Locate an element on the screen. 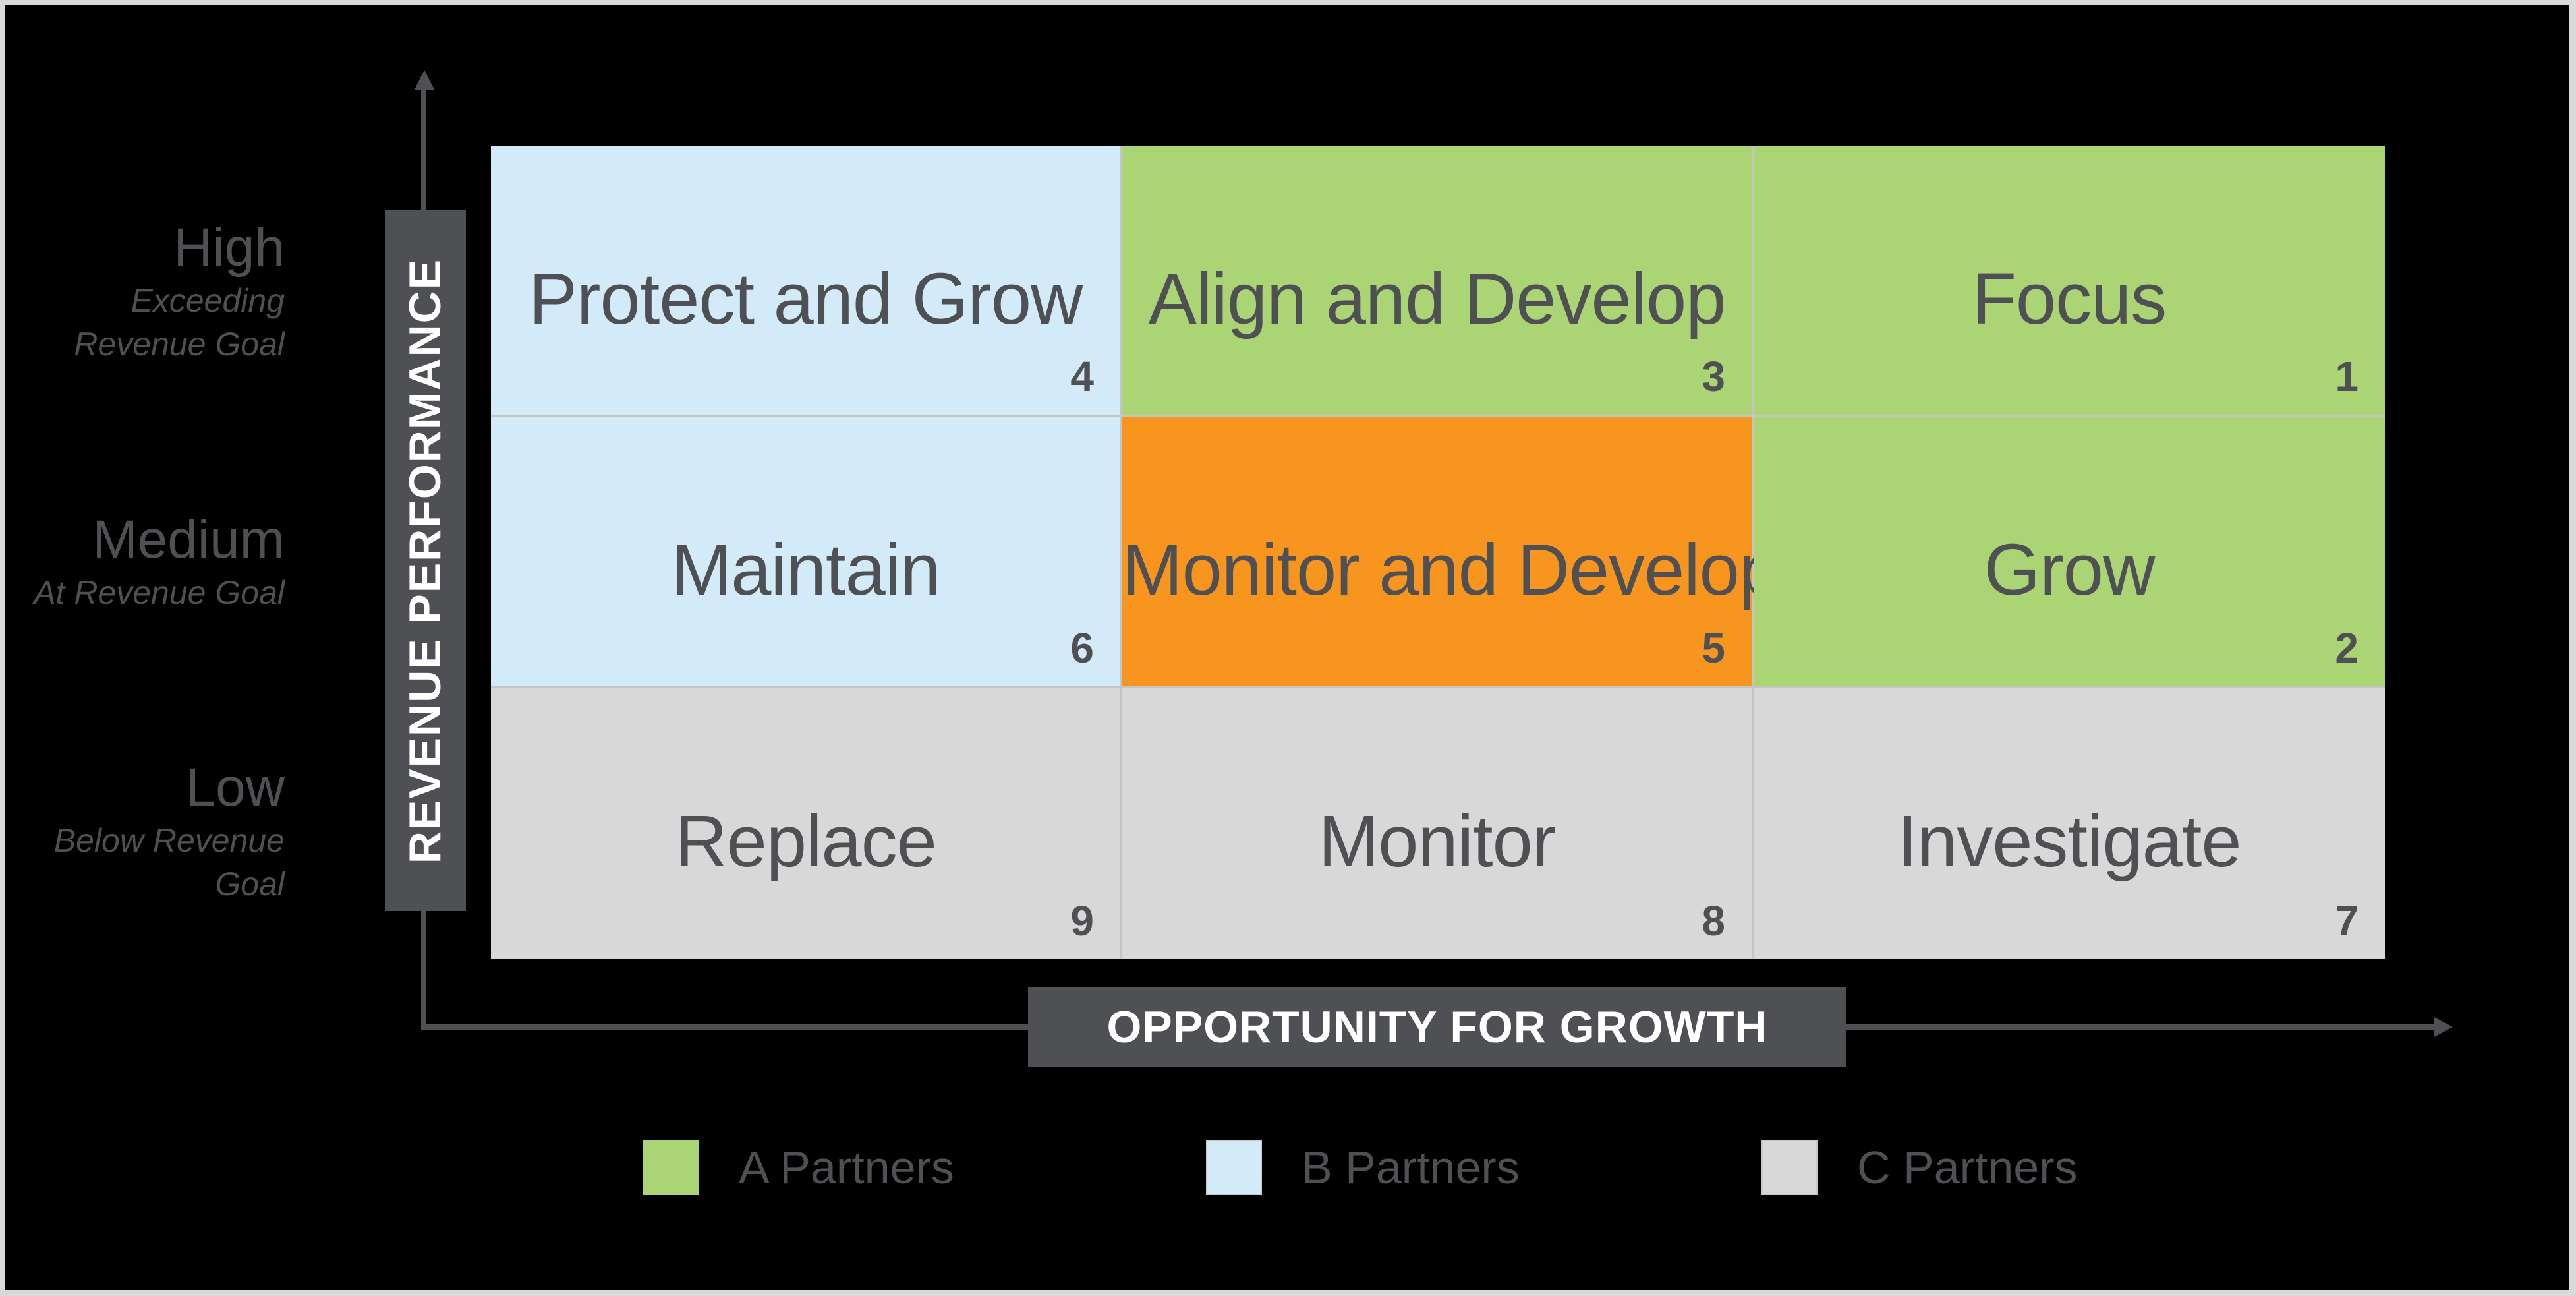 Image resolution: width=2576 pixels, height=1296 pixels. cell-rank: 5 is located at coordinates (1714, 648).